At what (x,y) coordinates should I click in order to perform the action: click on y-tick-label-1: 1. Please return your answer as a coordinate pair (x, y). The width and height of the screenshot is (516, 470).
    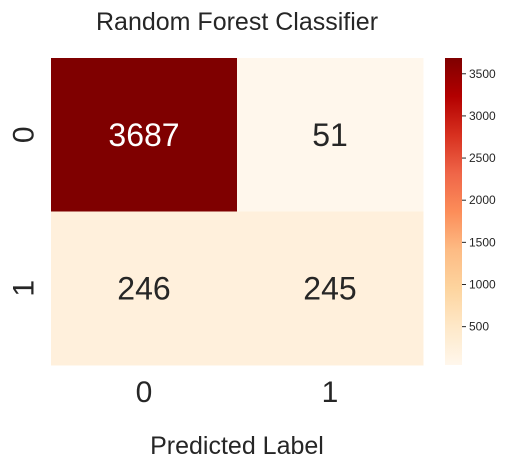
    Looking at the image, I should click on (24, 288).